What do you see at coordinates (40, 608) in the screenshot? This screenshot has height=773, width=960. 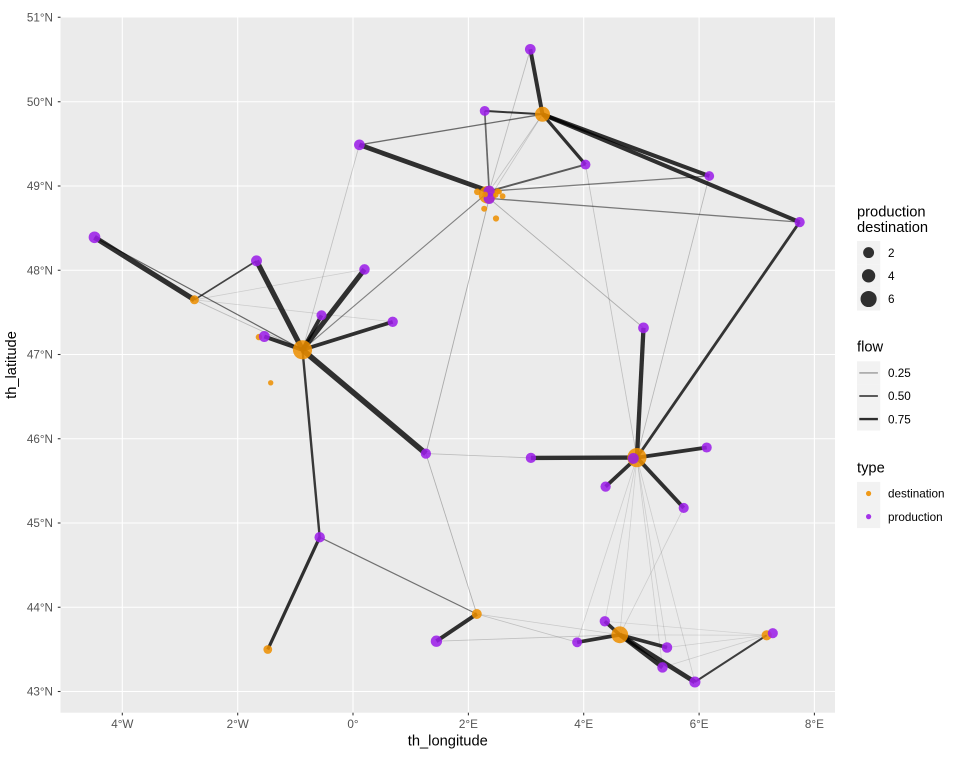 I see `svg-text: 44°N` at bounding box center [40, 608].